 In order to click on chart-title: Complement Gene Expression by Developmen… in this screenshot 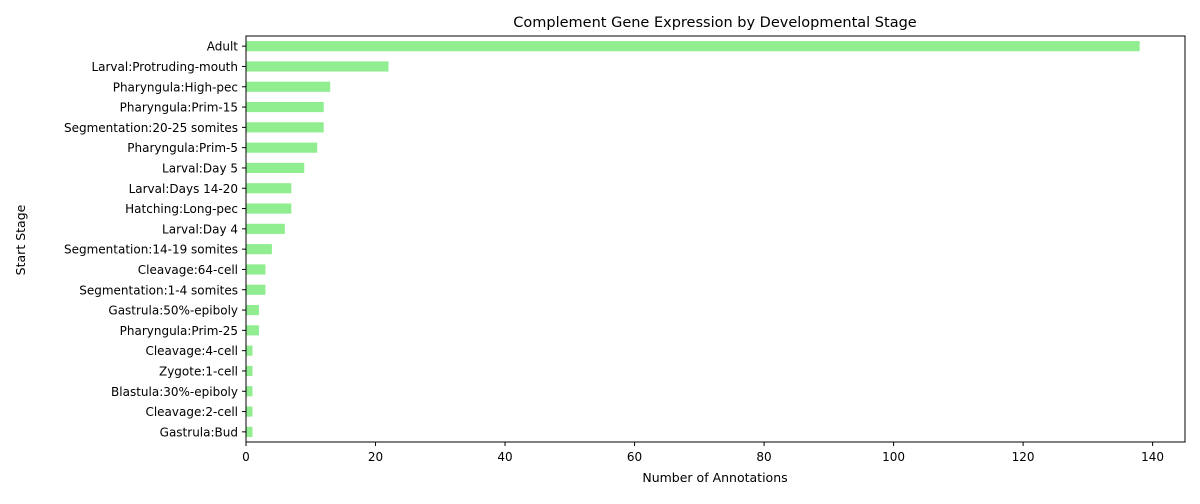, I will do `click(715, 23)`.